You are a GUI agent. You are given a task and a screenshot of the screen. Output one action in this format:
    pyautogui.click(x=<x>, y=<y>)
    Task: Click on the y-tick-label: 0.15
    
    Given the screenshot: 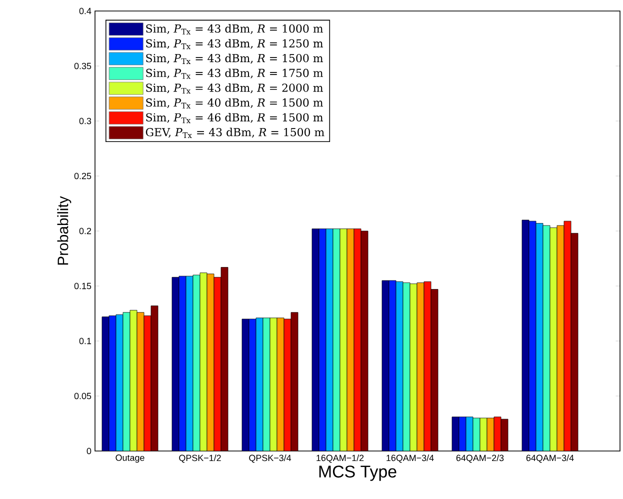 What is the action you would take?
    pyautogui.click(x=83, y=286)
    